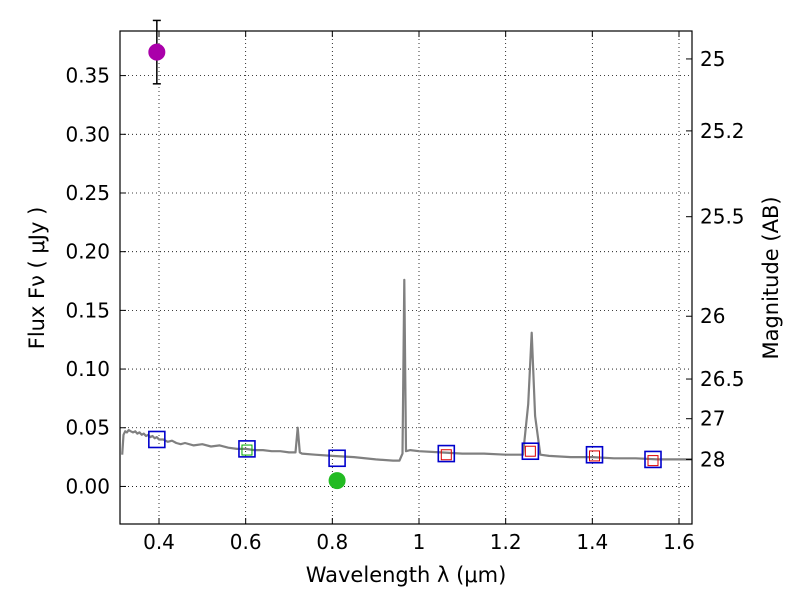  What do you see at coordinates (87, 193) in the screenshot?
I see `y-tick-label: 0.25` at bounding box center [87, 193].